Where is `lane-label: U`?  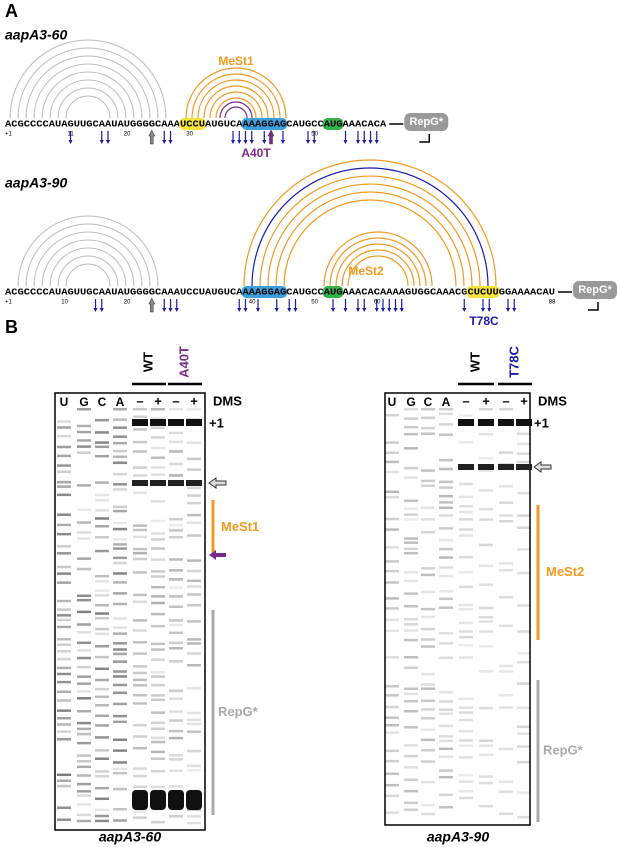
lane-label: U is located at coordinates (64, 402).